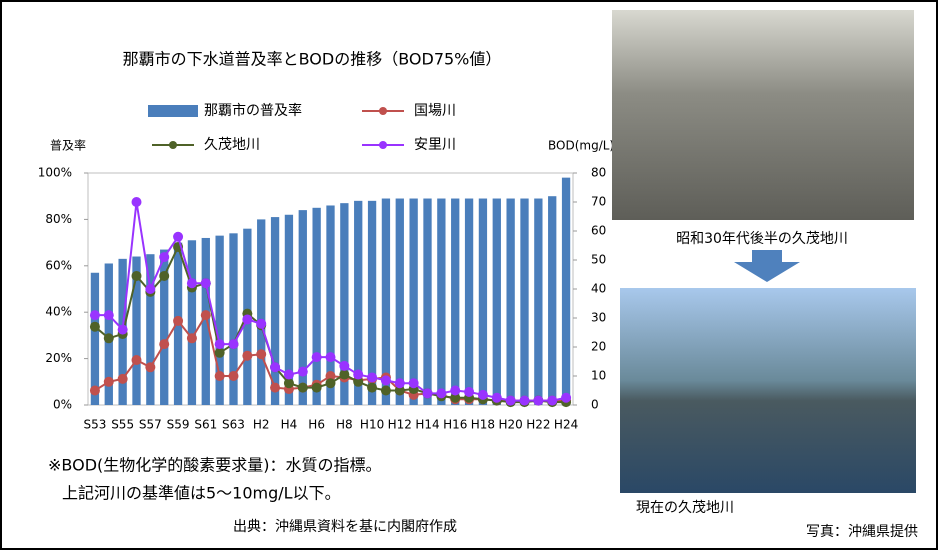  I want to click on x-tick-label: H12, so click(400, 425).